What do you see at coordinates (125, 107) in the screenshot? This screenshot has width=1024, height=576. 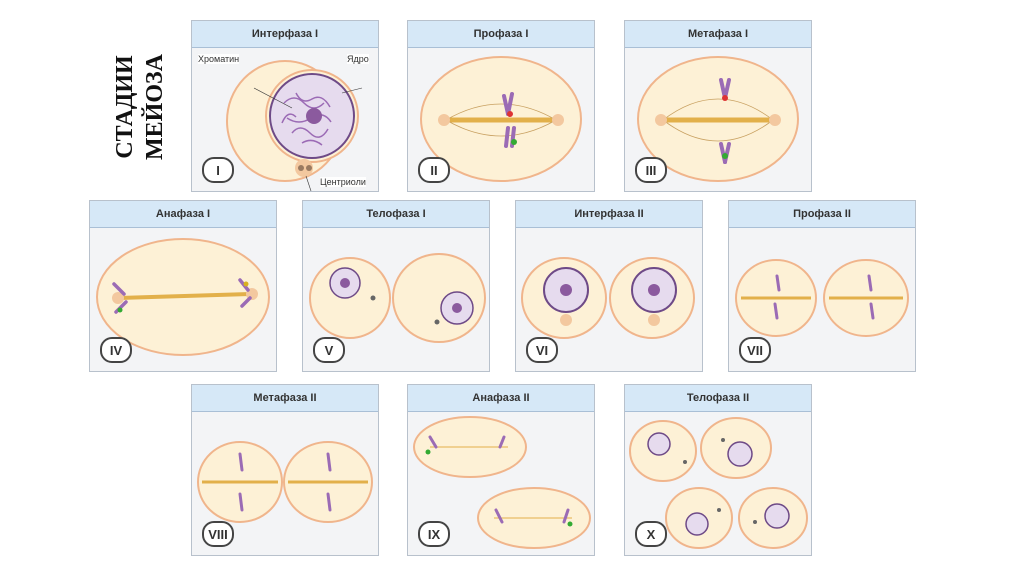 I see `title-line-1: СТАДИИ` at bounding box center [125, 107].